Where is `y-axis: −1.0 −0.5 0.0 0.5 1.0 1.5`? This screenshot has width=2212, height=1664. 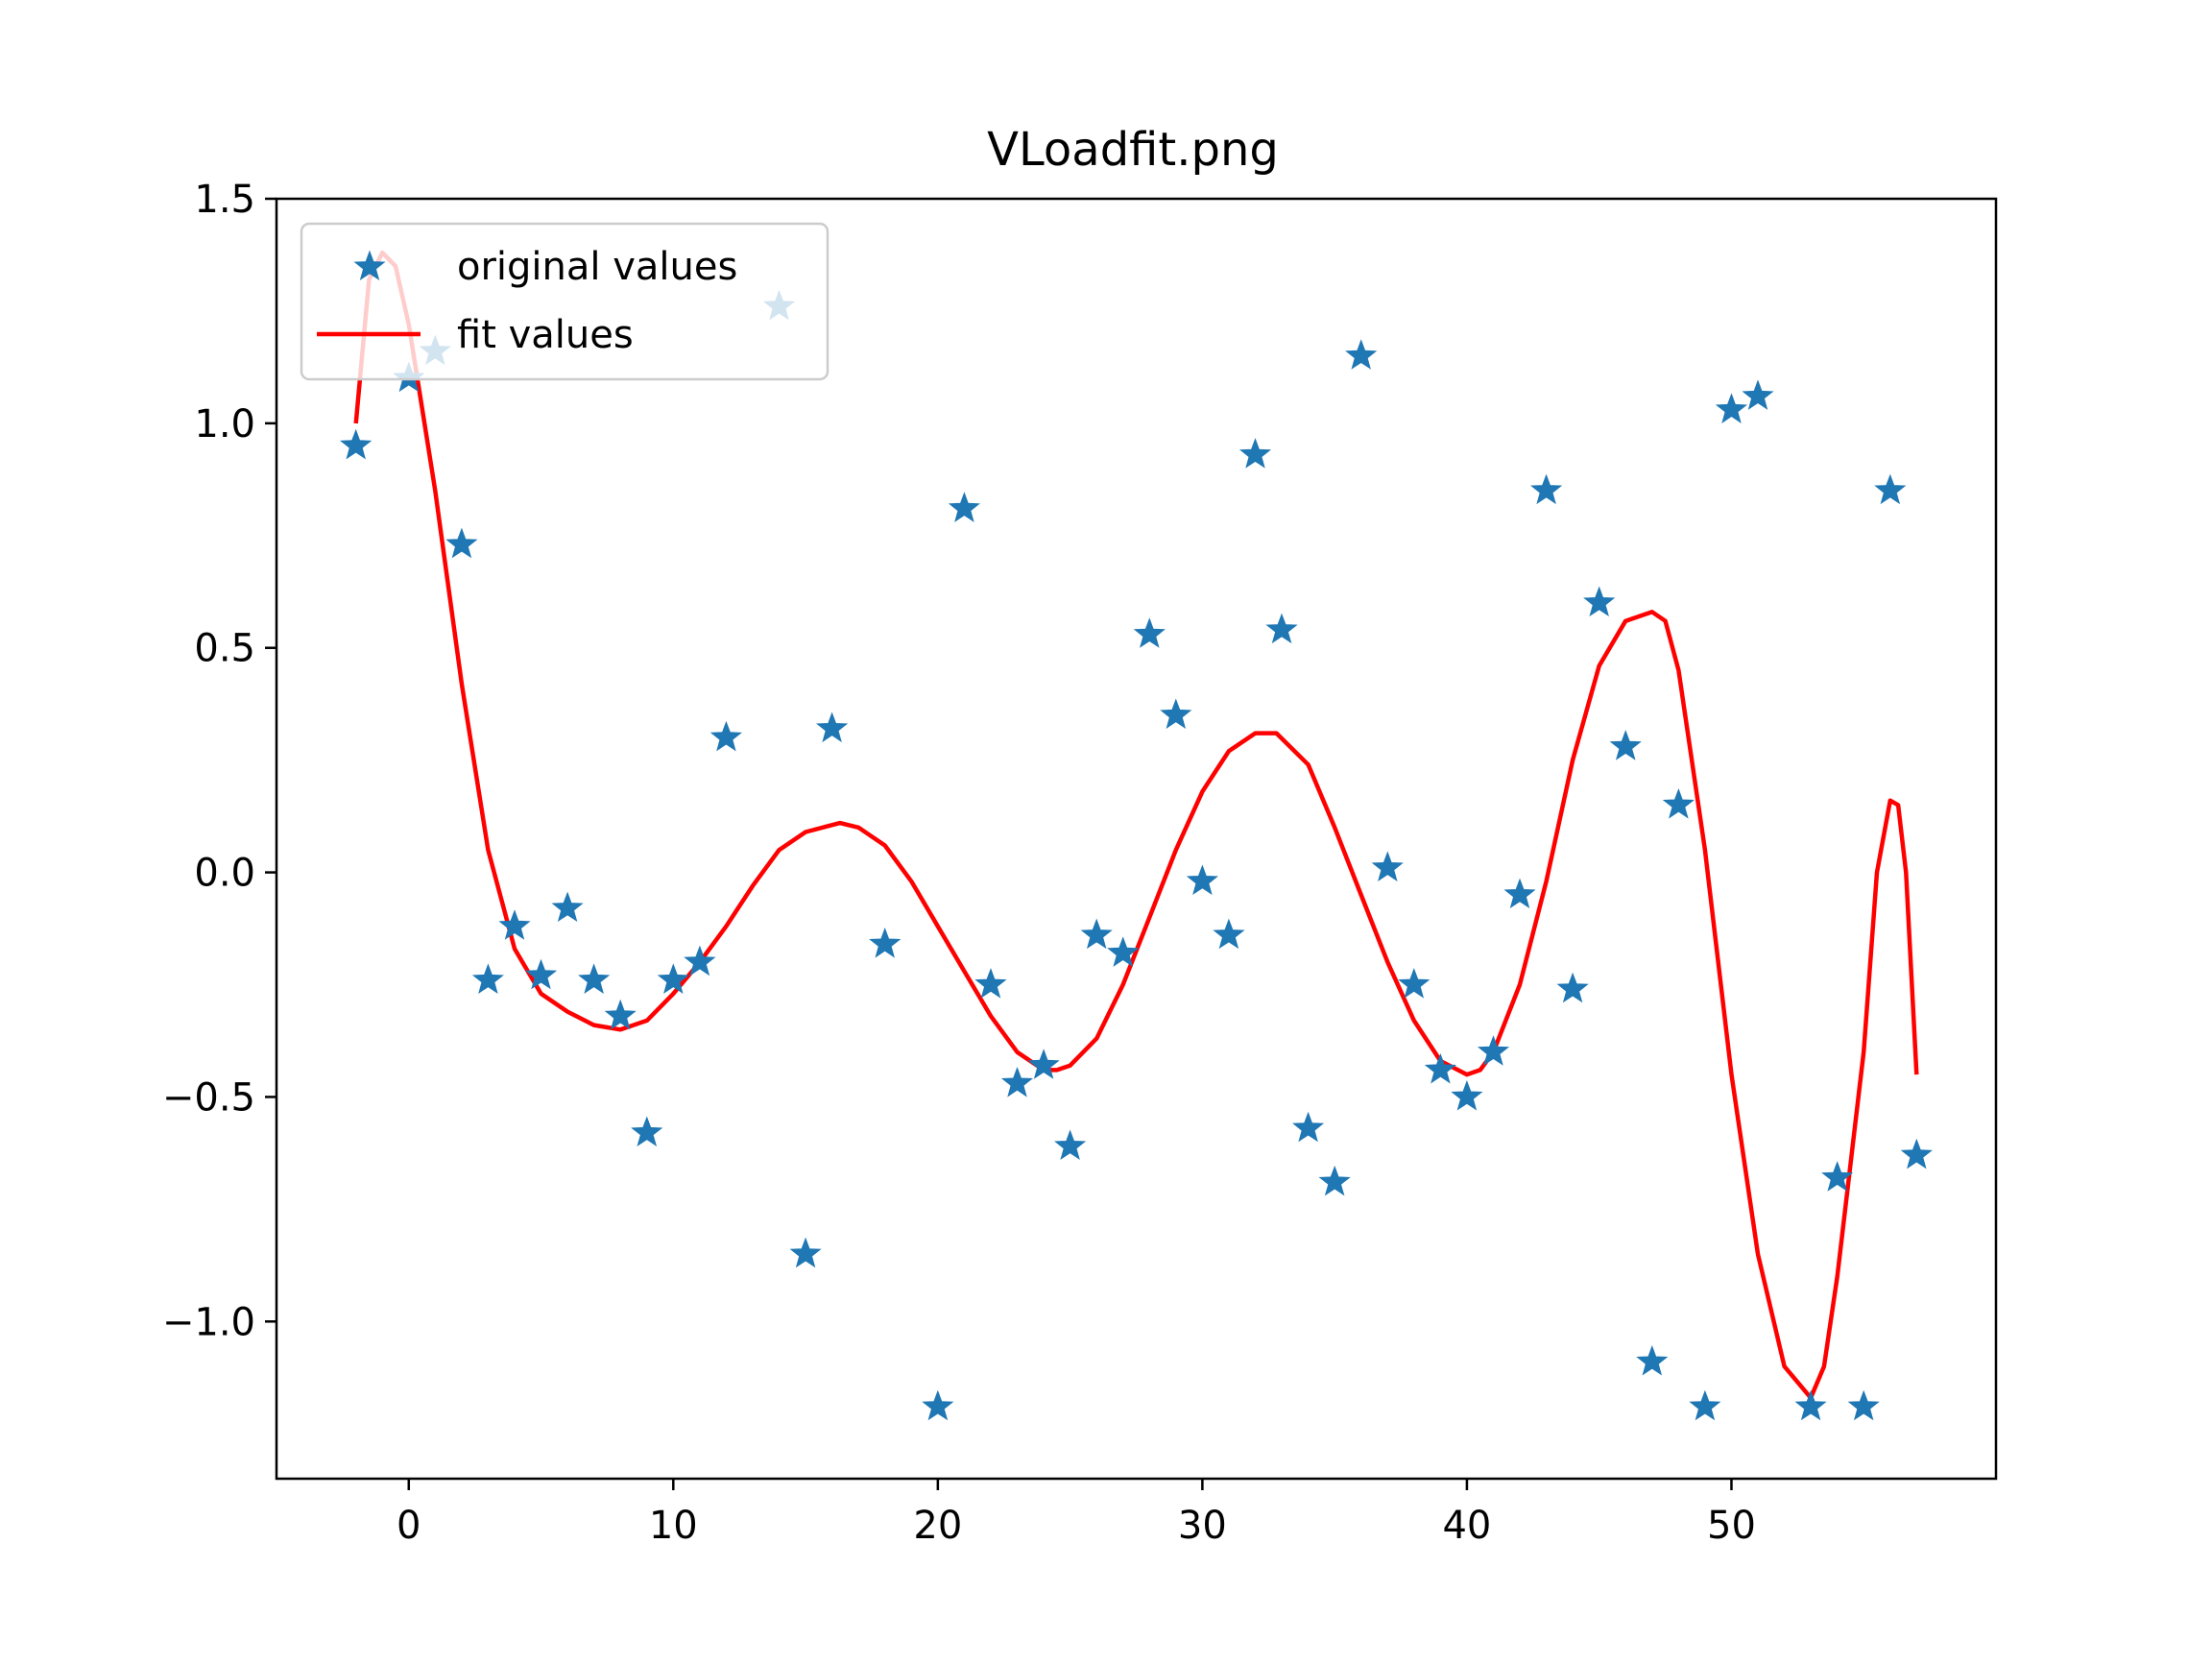 y-axis: −1.0 −0.5 0.0 0.5 1.0 1.5 is located at coordinates (219, 761).